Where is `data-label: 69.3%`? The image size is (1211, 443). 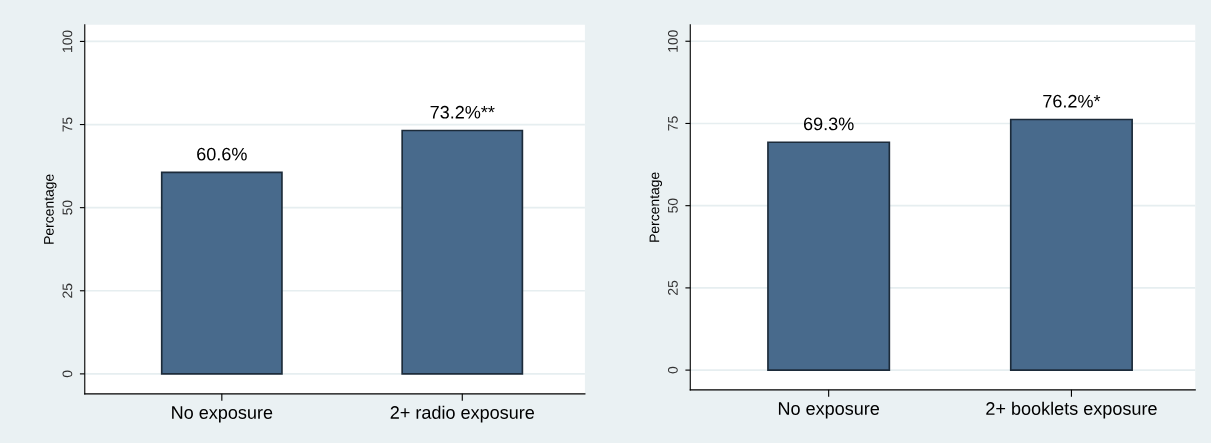 data-label: 69.3% is located at coordinates (828, 124).